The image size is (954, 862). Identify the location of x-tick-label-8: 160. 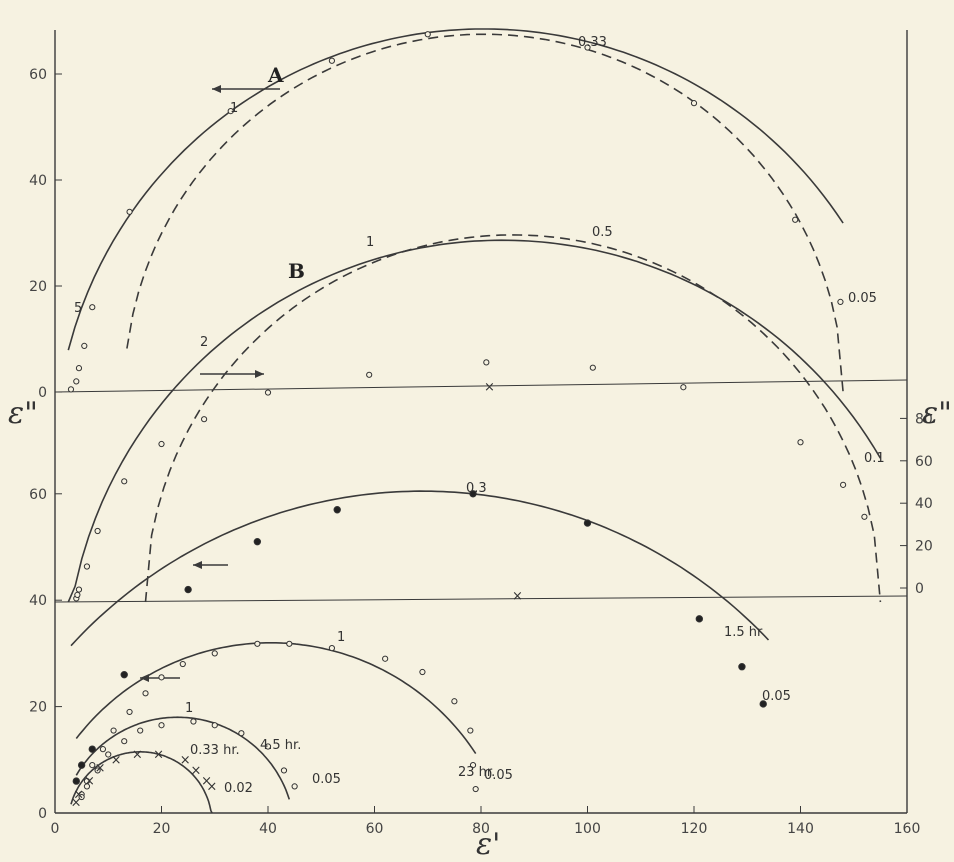
(907, 829).